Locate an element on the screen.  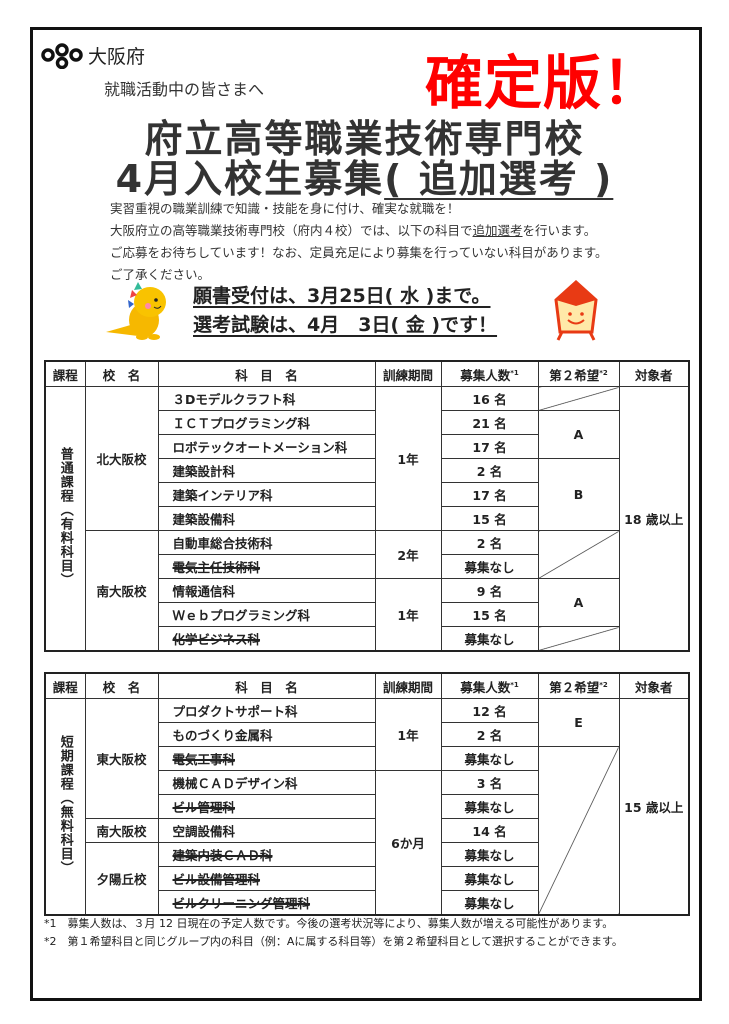
recruit-count: 3 名 is located at coordinates (489, 782).